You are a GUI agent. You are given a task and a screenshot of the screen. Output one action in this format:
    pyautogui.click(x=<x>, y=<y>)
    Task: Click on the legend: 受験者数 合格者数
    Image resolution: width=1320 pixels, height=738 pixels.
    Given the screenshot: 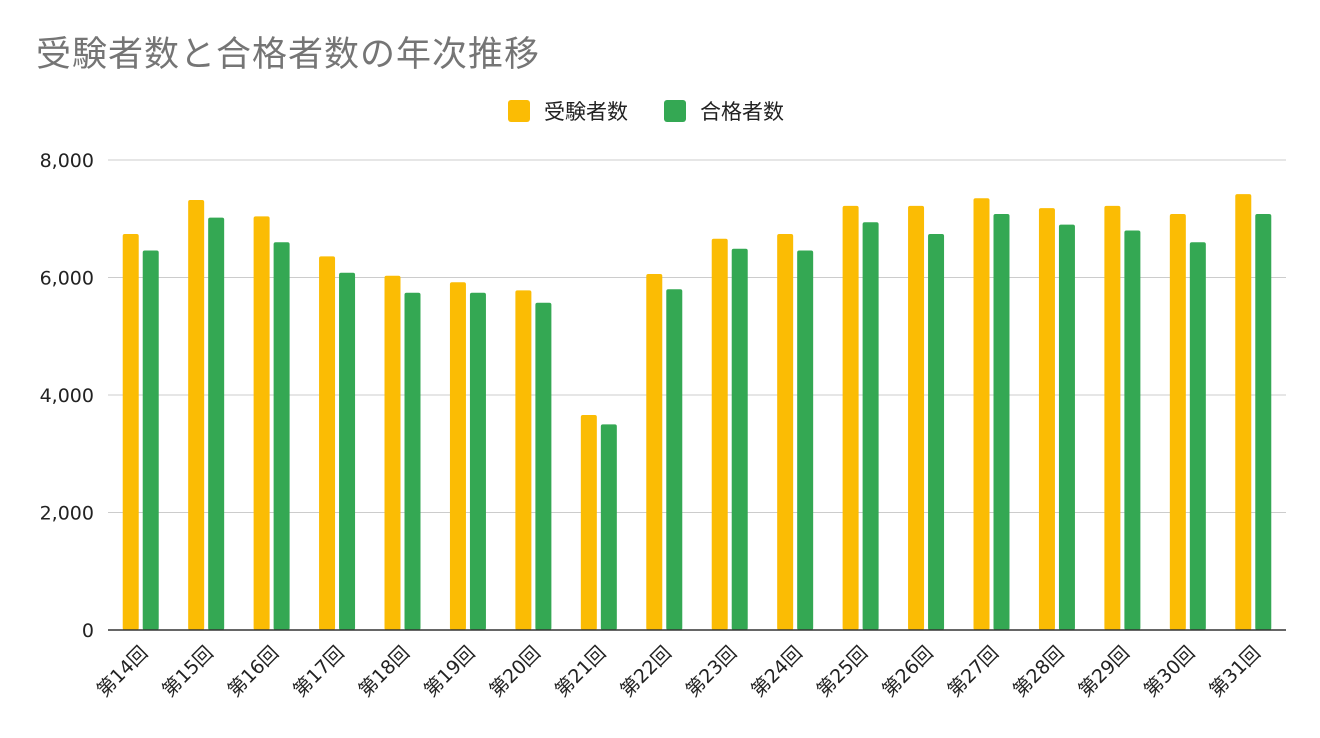 What is the action you would take?
    pyautogui.click(x=664, y=111)
    